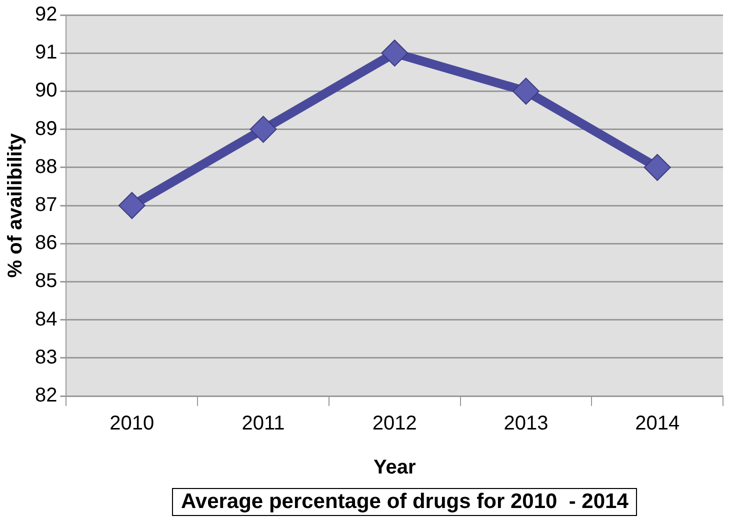  Describe the element at coordinates (394, 467) in the screenshot. I see `x-axis-title: Year` at that location.